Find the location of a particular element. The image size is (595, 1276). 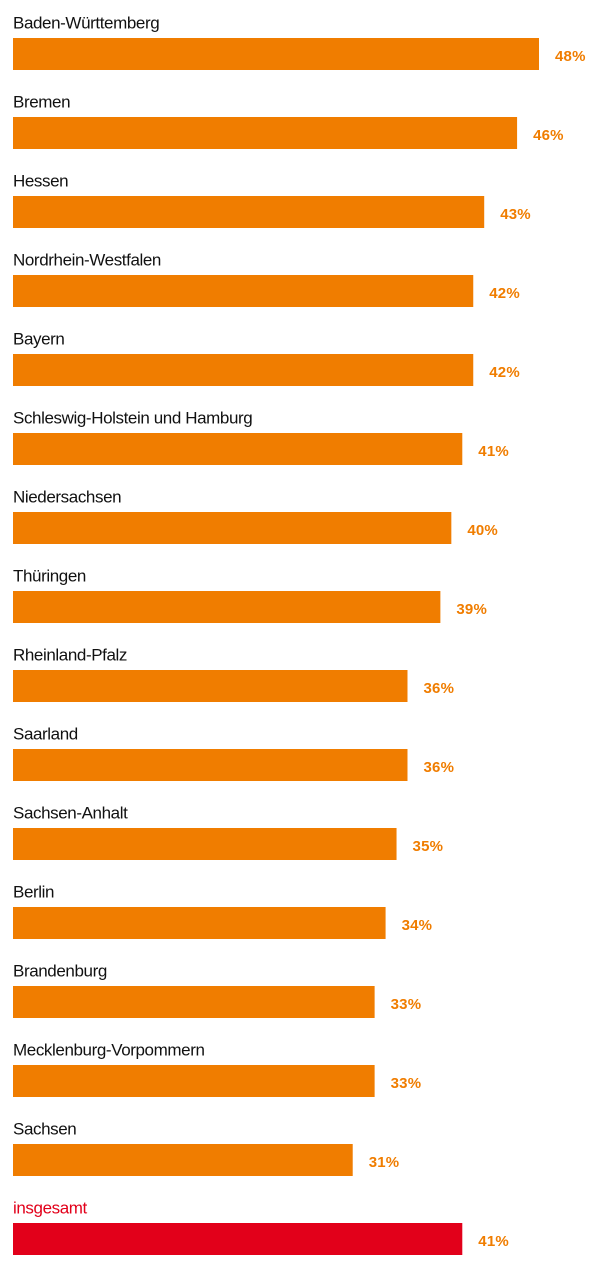

category-label: Hessen is located at coordinates (40, 180).